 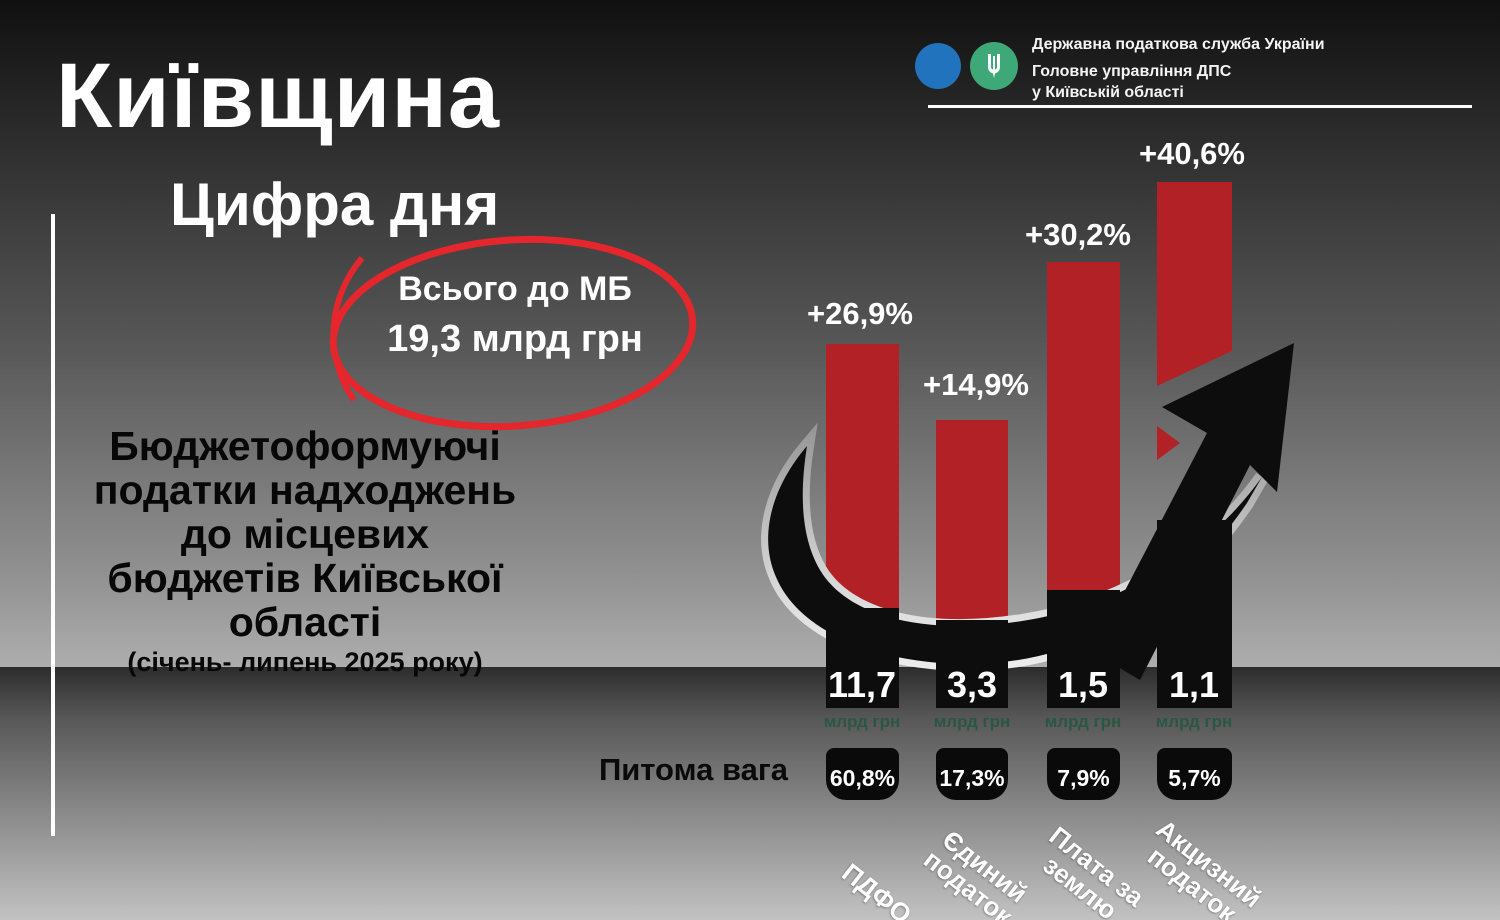 I want to click on trident-icon, so click(x=994, y=66).